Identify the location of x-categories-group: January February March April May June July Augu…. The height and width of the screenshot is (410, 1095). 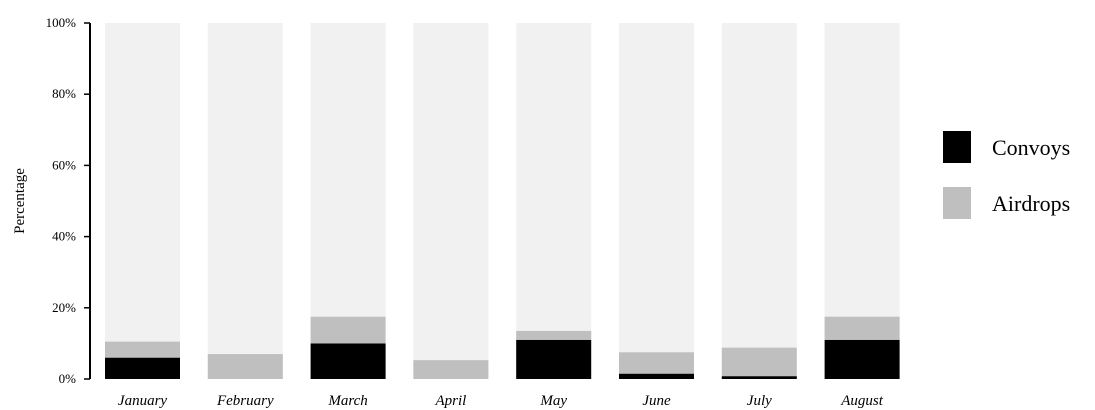
(501, 401).